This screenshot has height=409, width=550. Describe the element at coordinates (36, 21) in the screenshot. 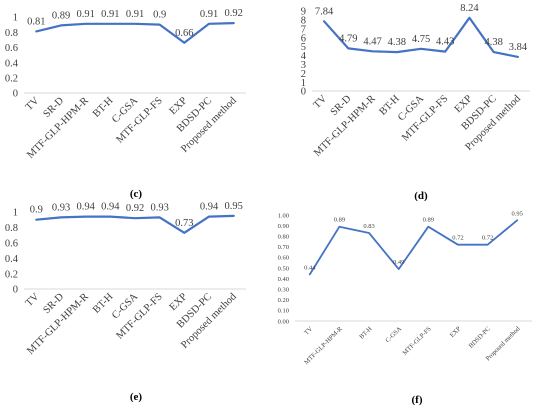

I see `data-label: 0.81` at that location.